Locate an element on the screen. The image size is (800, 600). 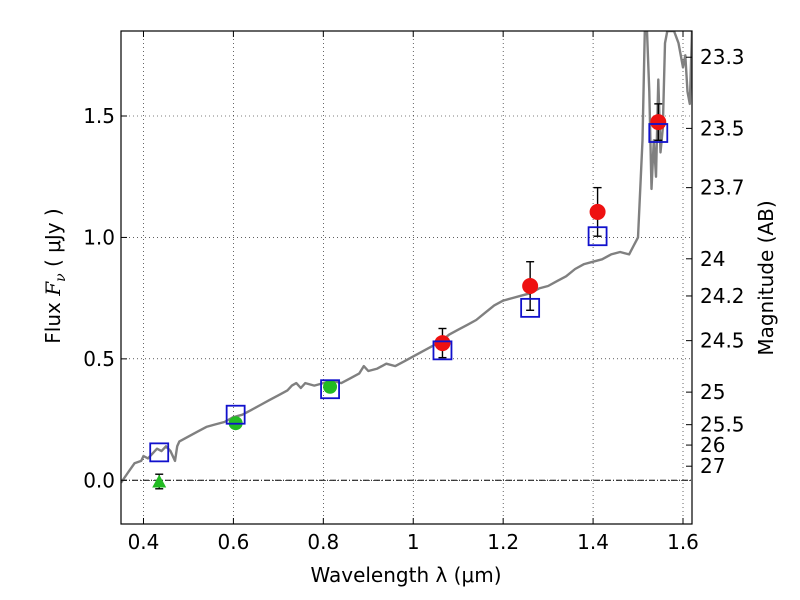
y-tick-label: 1.0 is located at coordinates (99, 237).